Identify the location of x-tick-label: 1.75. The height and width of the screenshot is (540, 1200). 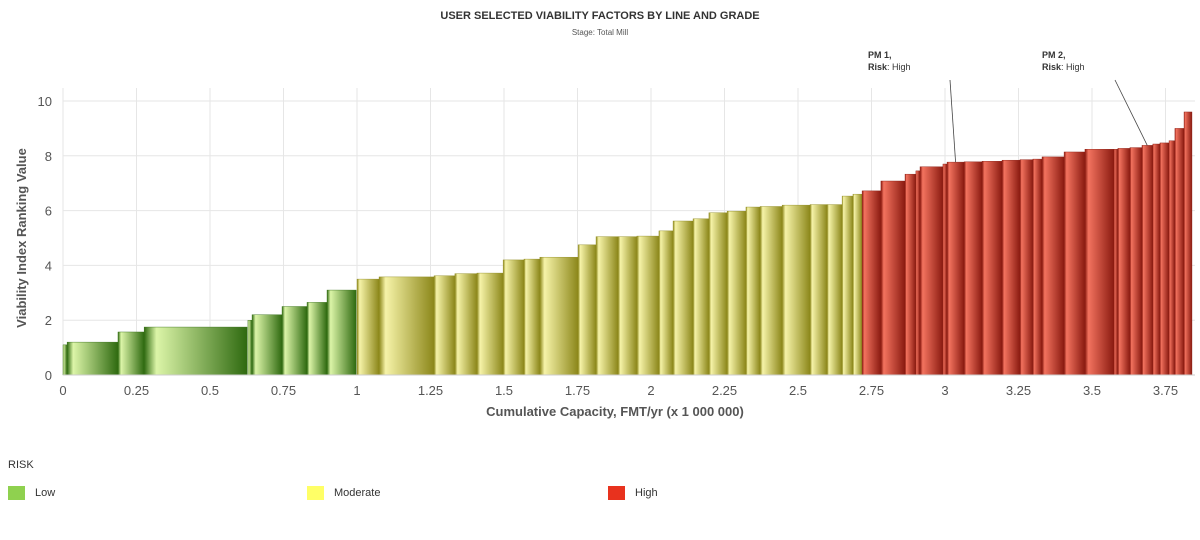
(577, 390).